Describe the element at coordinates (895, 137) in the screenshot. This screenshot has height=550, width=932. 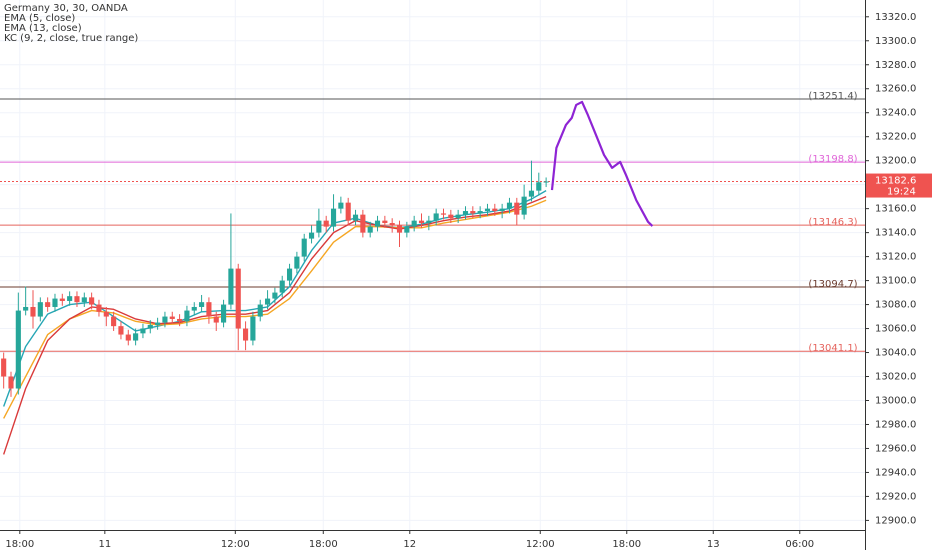
I see `y-tick-label: 13220.0` at that location.